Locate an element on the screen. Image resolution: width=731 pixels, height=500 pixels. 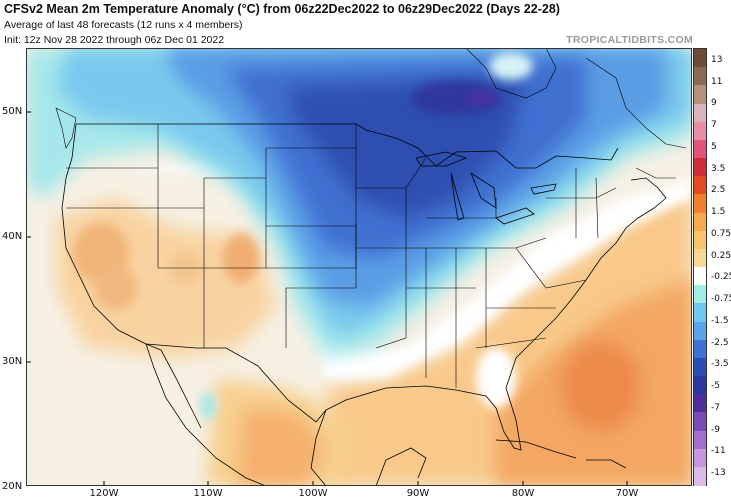
four-corners-warm is located at coordinates (241, 258).